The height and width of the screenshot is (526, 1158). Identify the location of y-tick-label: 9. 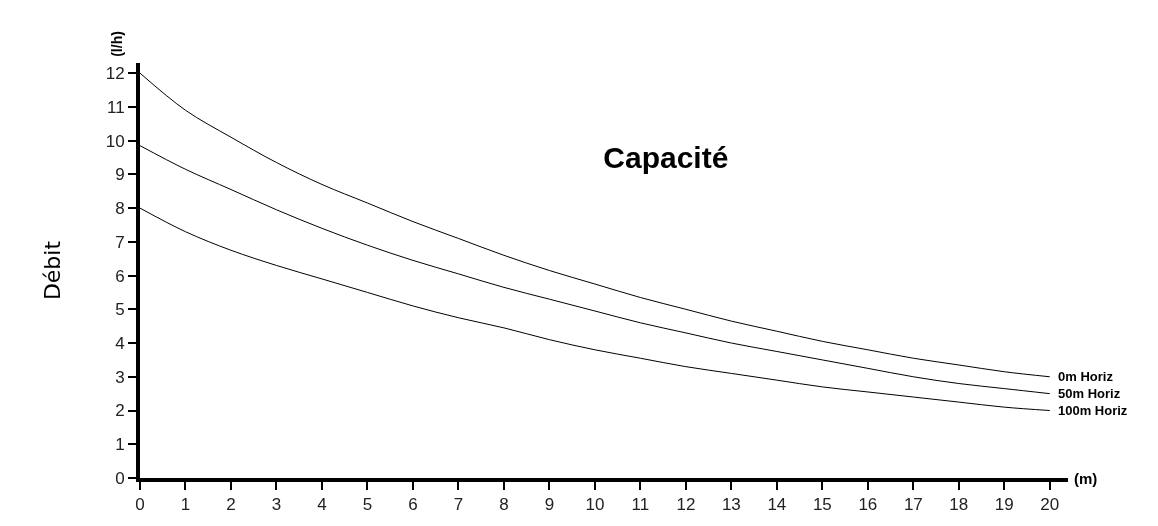
(120, 175).